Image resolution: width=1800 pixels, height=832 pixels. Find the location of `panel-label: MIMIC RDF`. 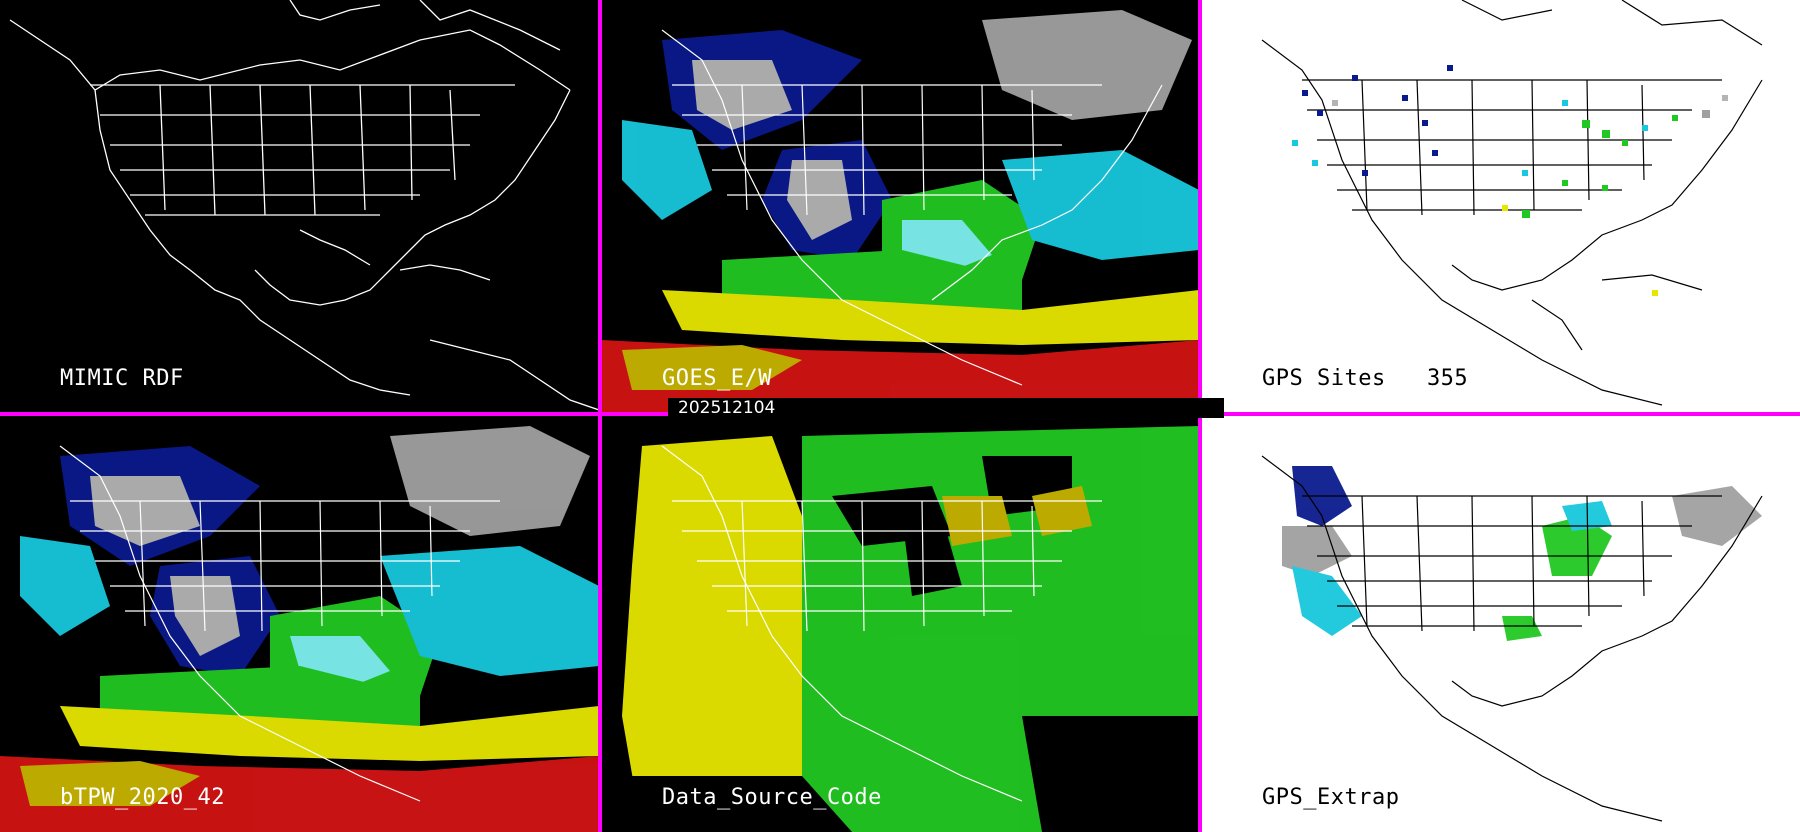

panel-label: MIMIC RDF is located at coordinates (122, 378).